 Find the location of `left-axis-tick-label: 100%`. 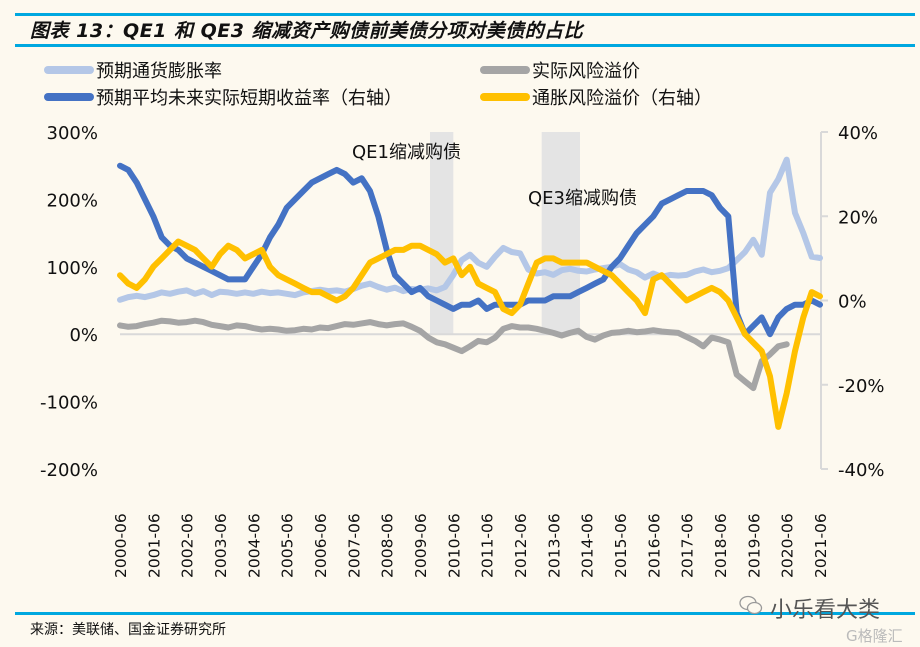

left-axis-tick-label: 100% is located at coordinates (72, 268).